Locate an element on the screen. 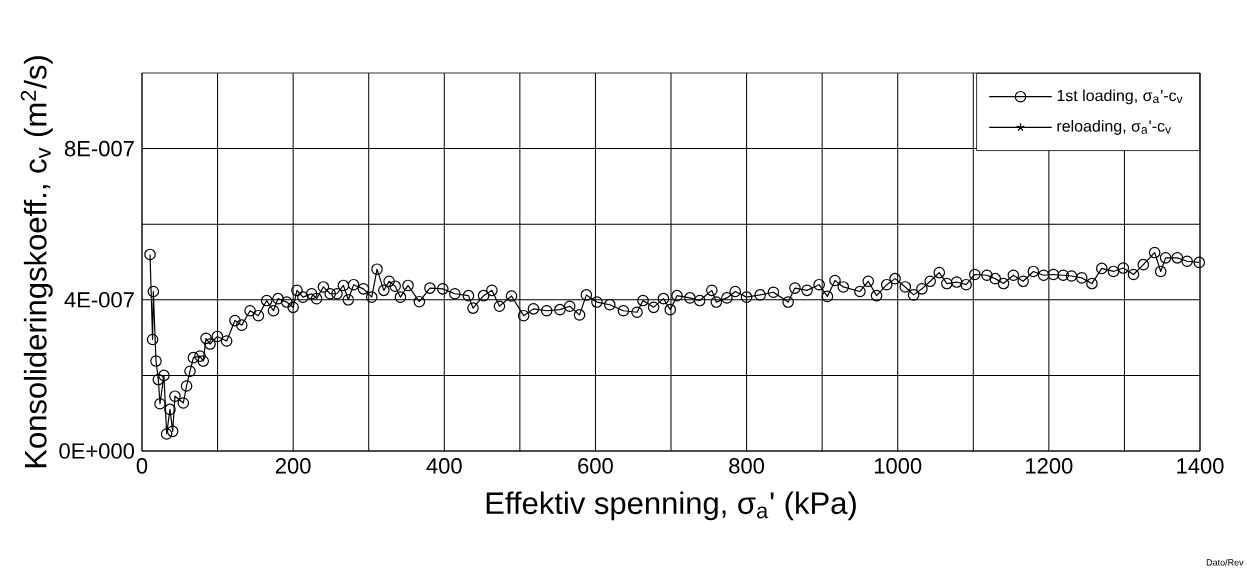  y-axis-title: Konsolideringskoeff., c$_{v}$ (m$^{2}$/s) is located at coordinates (36, 262).